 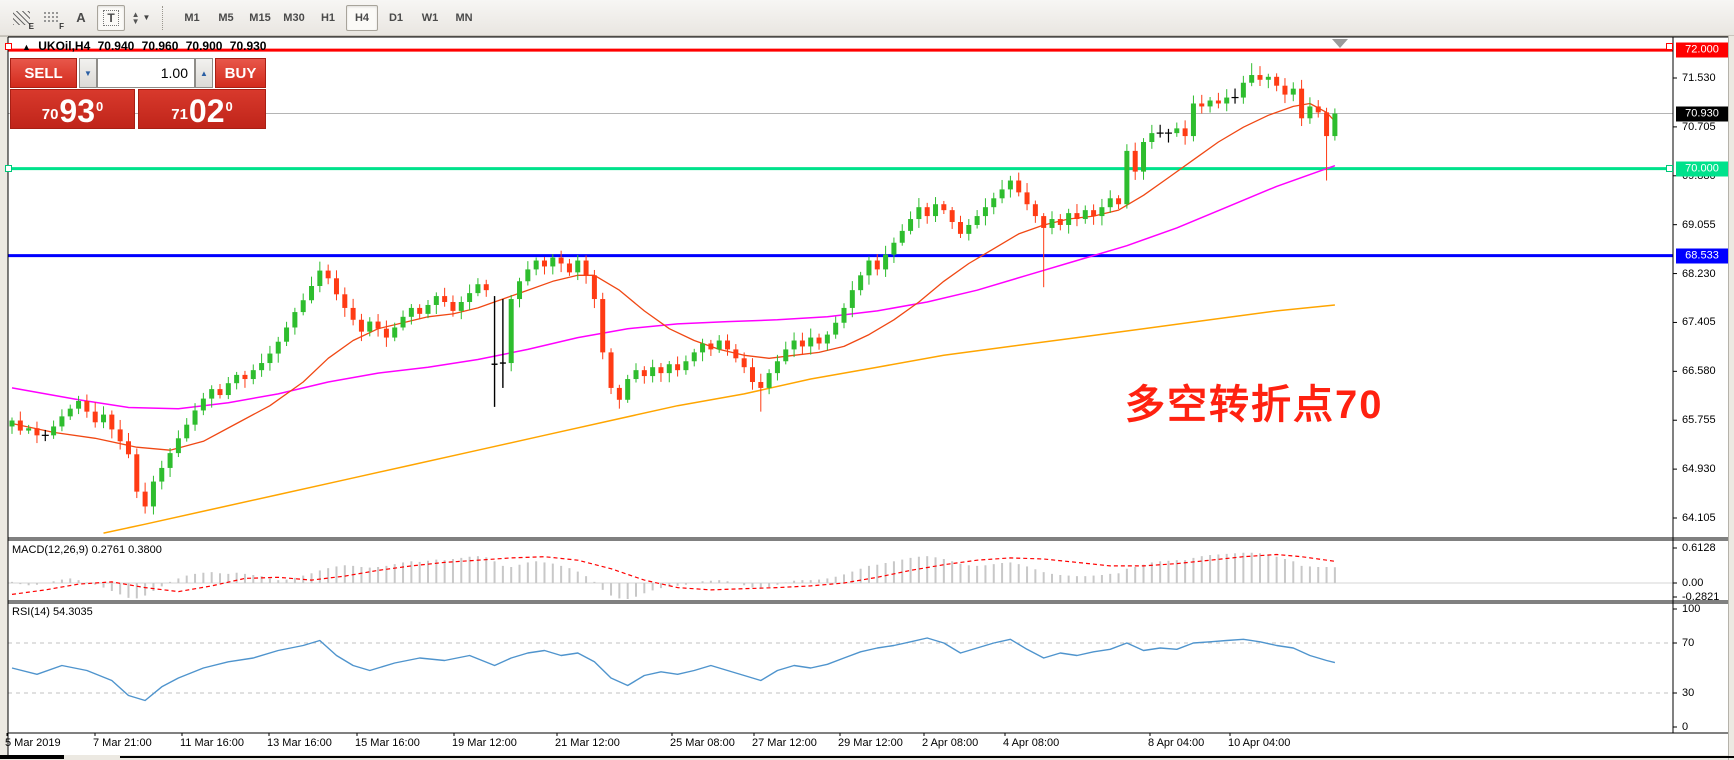 I want to click on sell-price-prefix: 70, so click(x=50, y=114).